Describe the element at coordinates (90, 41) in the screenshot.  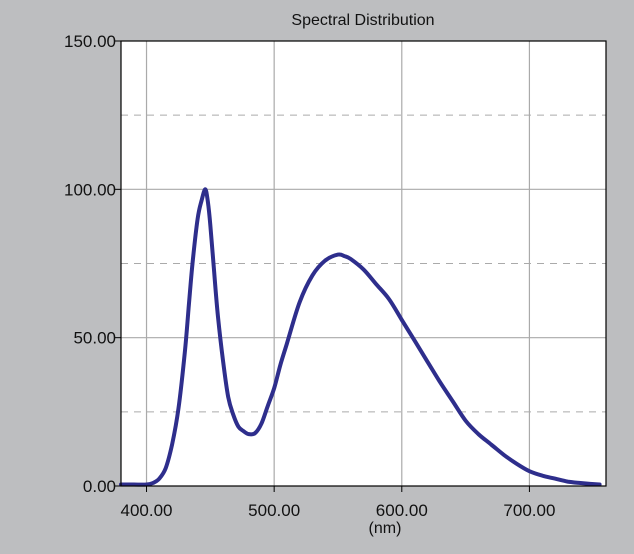
I see `y-tick-label-3: 150.00` at that location.